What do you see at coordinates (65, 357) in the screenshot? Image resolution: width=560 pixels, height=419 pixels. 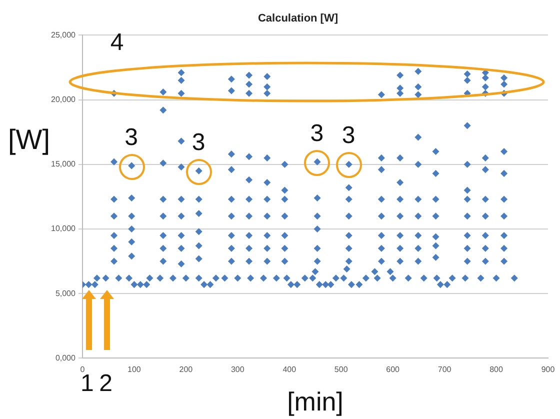 I see `y-tick-label: 0,000` at bounding box center [65, 357].